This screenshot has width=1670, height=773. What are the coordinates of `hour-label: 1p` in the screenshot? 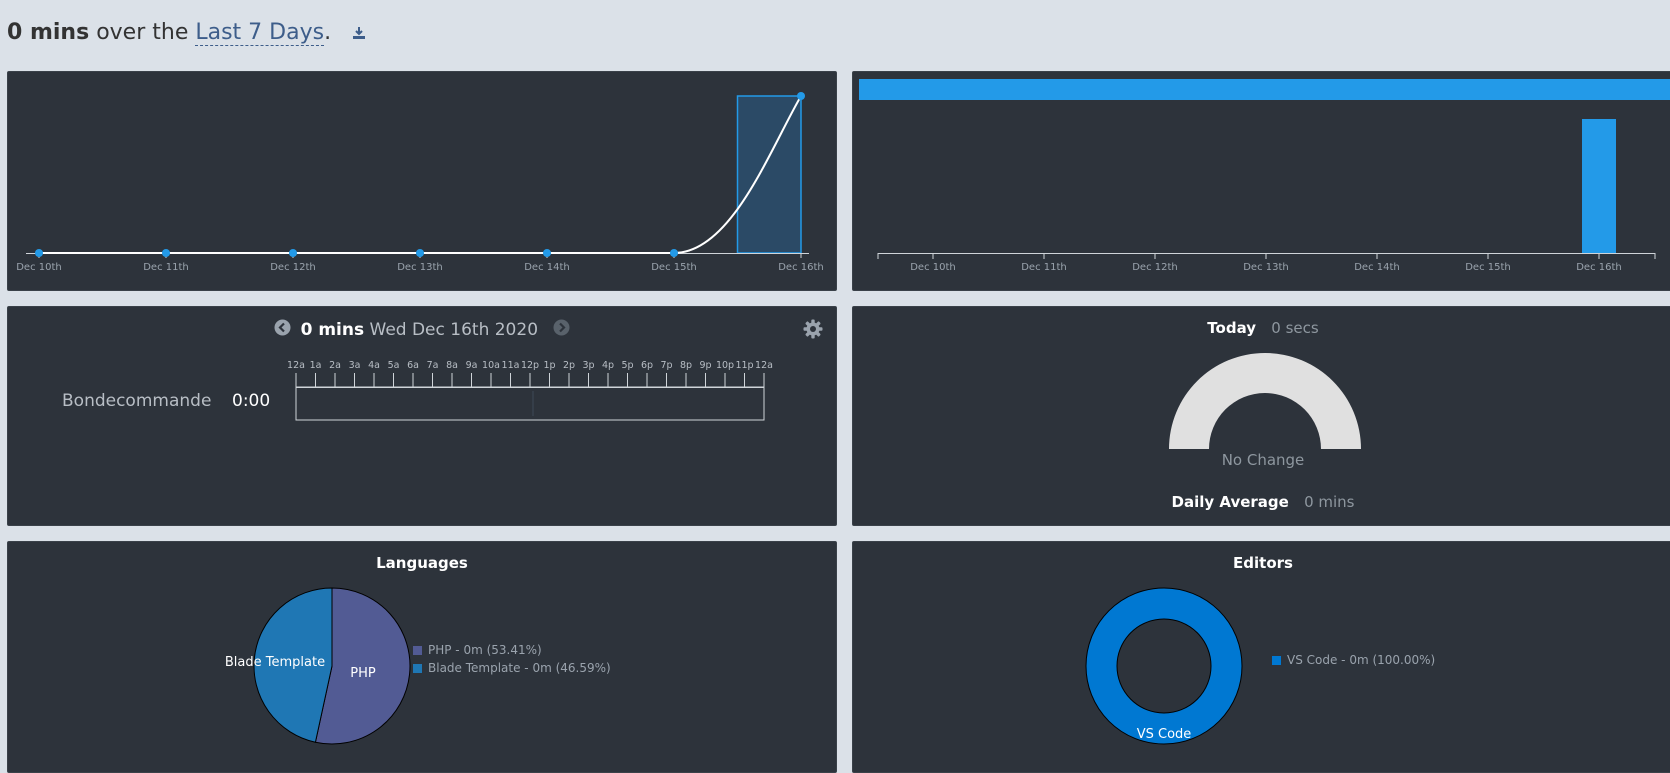 It's located at (549, 365).